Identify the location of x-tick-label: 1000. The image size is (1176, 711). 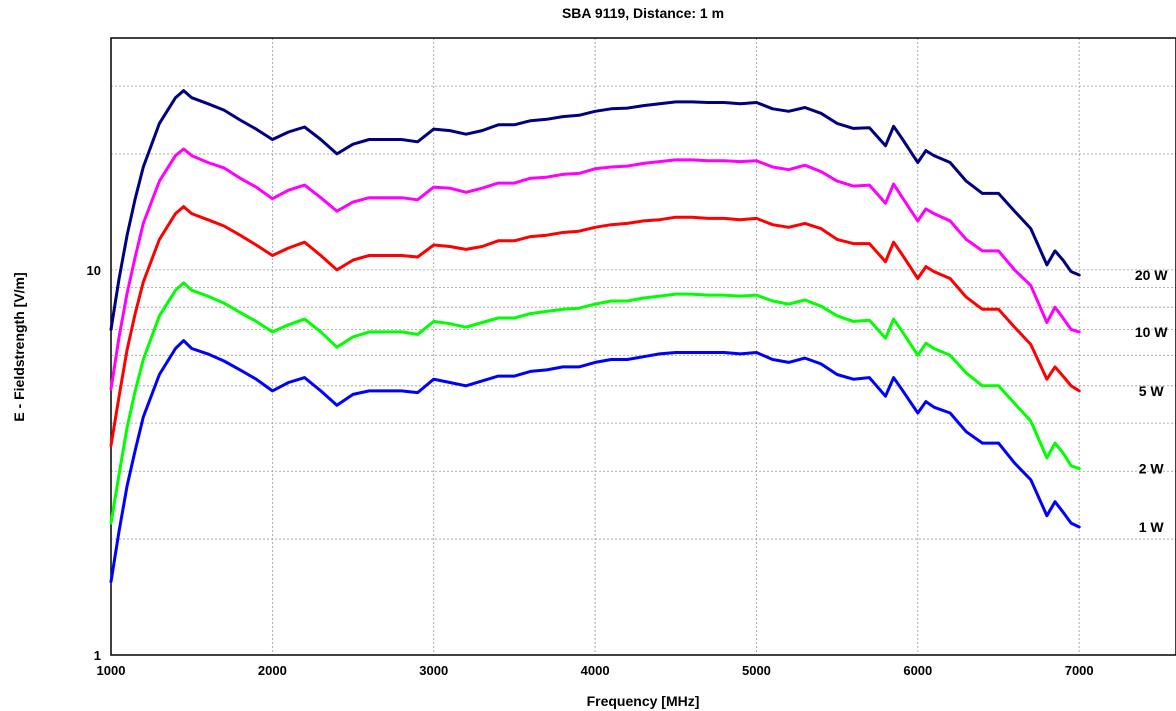
(111, 670).